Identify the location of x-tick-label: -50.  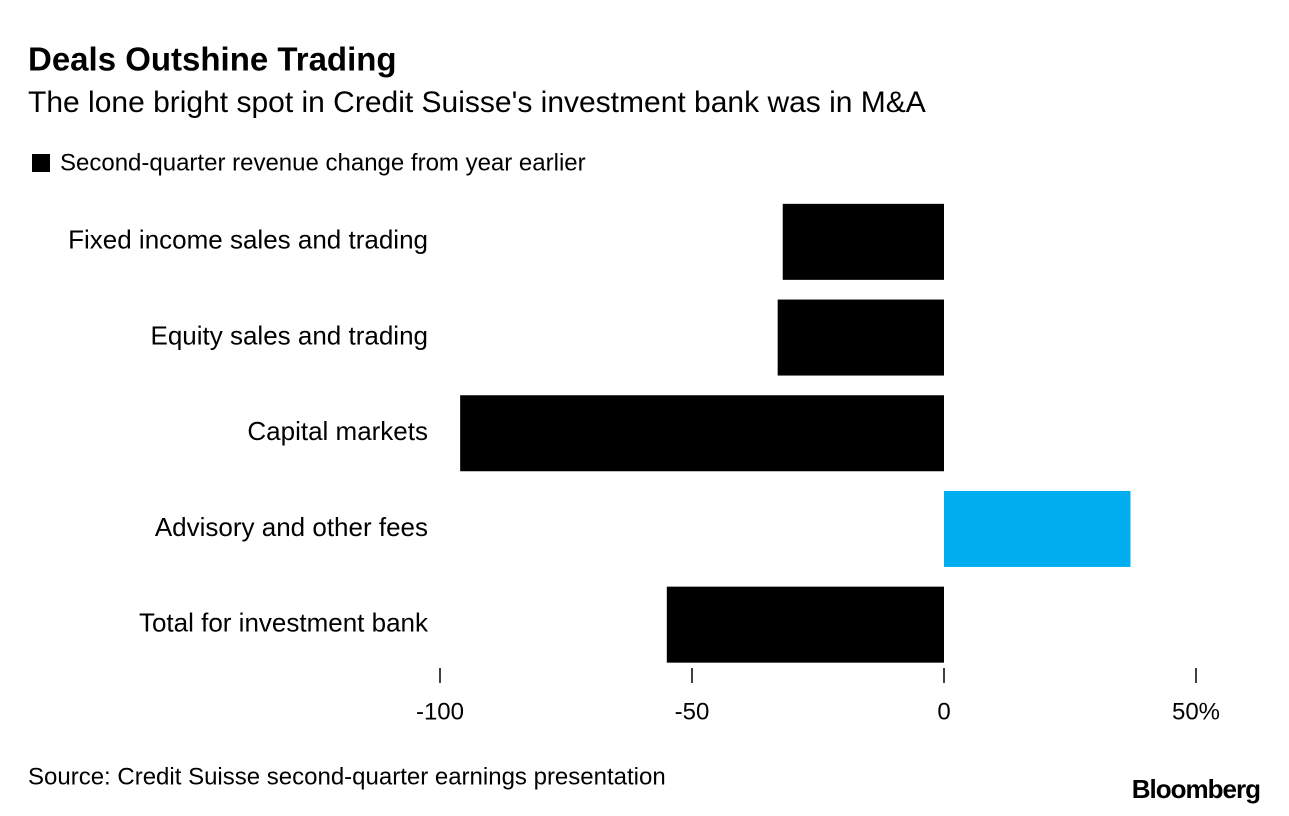
(692, 711).